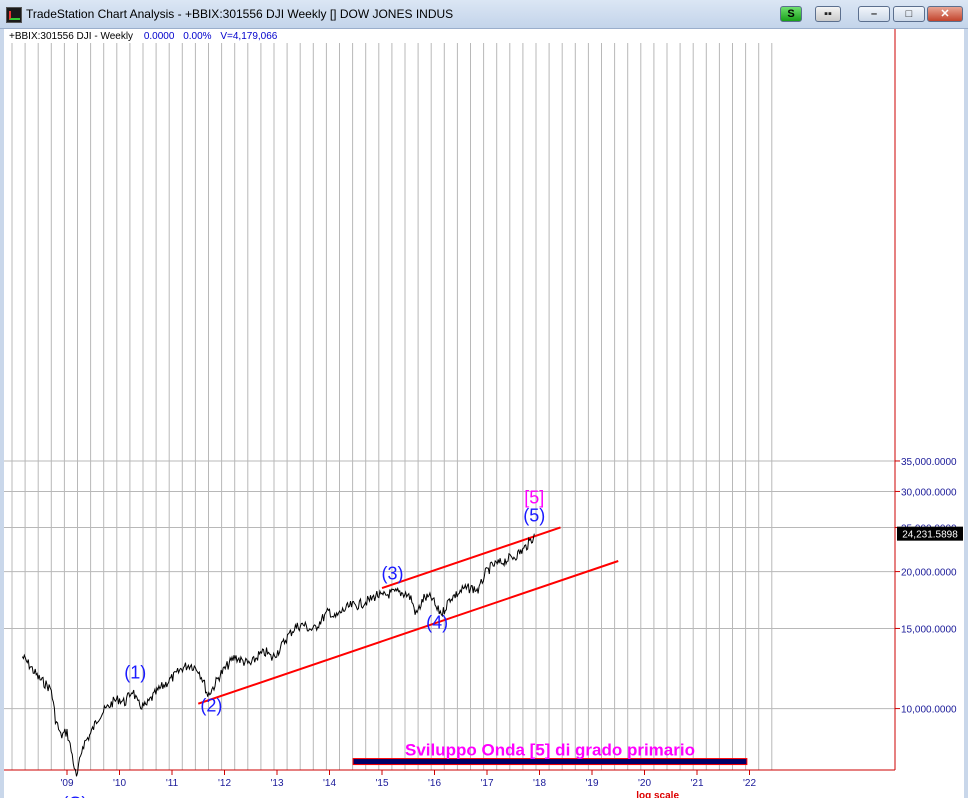 The image size is (968, 798). Describe the element at coordinates (159, 36) in the screenshot. I see `change-value: 0.0000` at that location.